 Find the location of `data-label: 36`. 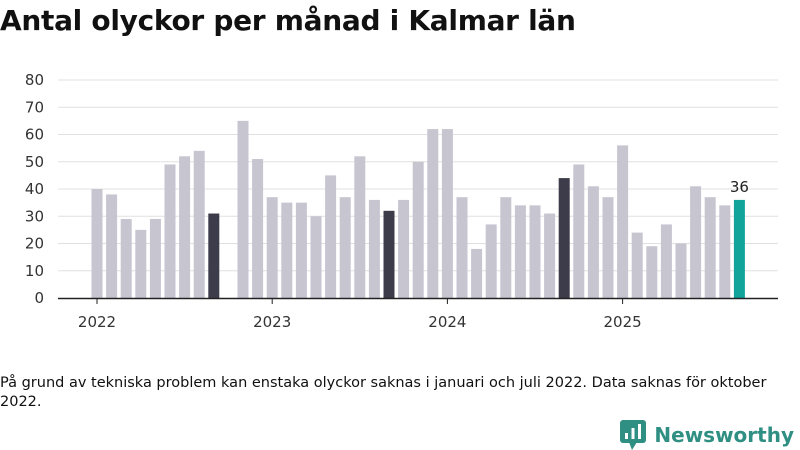

data-label: 36 is located at coordinates (739, 187).